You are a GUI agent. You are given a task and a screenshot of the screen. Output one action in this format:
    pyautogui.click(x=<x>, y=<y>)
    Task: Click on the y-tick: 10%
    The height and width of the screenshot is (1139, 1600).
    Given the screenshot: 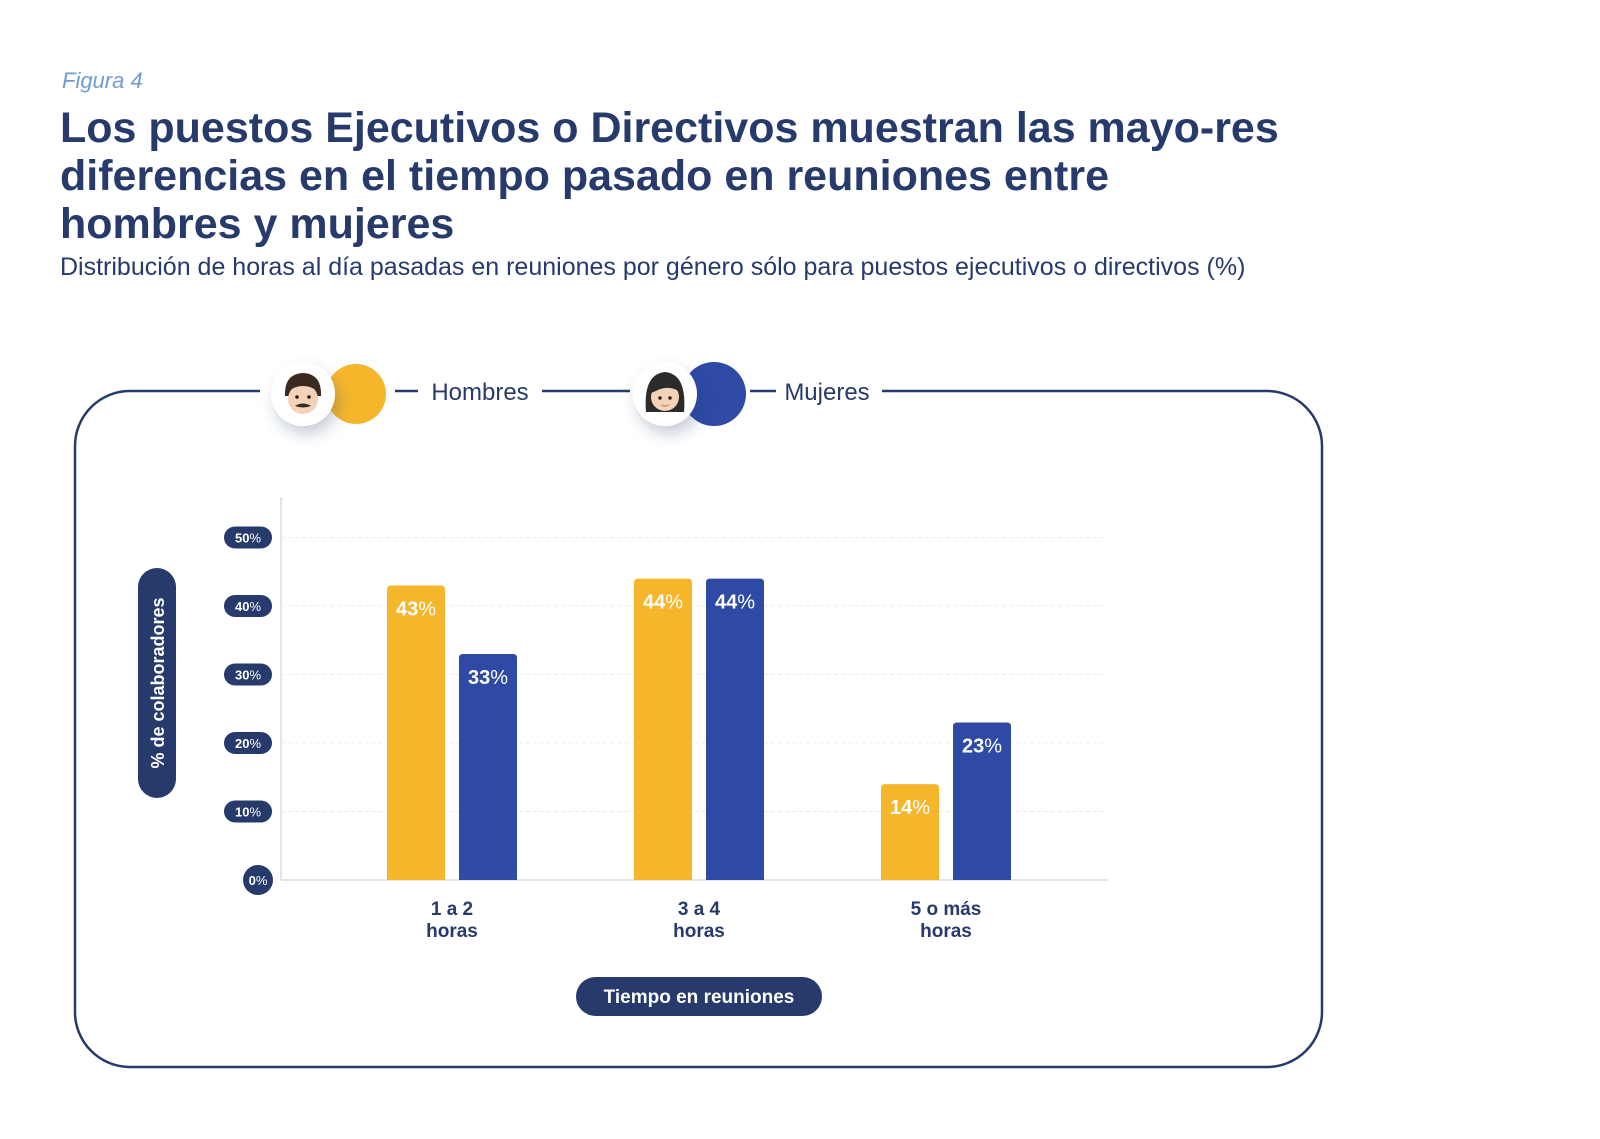 What is the action you would take?
    pyautogui.click(x=248, y=811)
    